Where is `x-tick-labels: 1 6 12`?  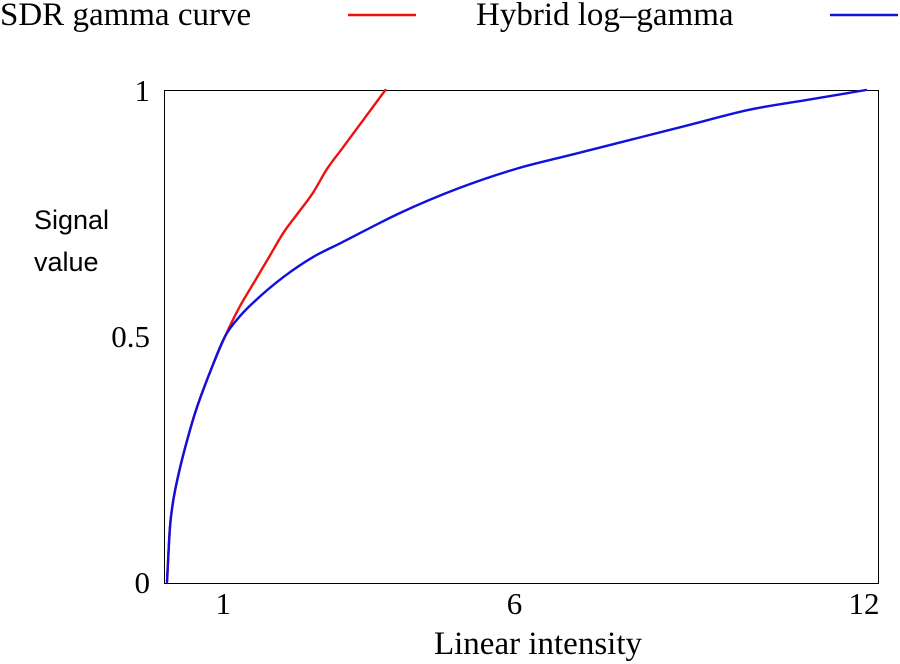 x-tick-labels: 1 6 12 is located at coordinates (548, 603).